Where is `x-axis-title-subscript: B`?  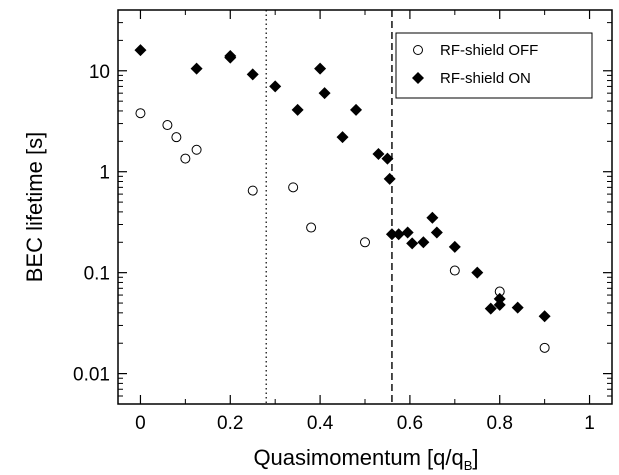 x-axis-title-subscript: B is located at coordinates (468, 465).